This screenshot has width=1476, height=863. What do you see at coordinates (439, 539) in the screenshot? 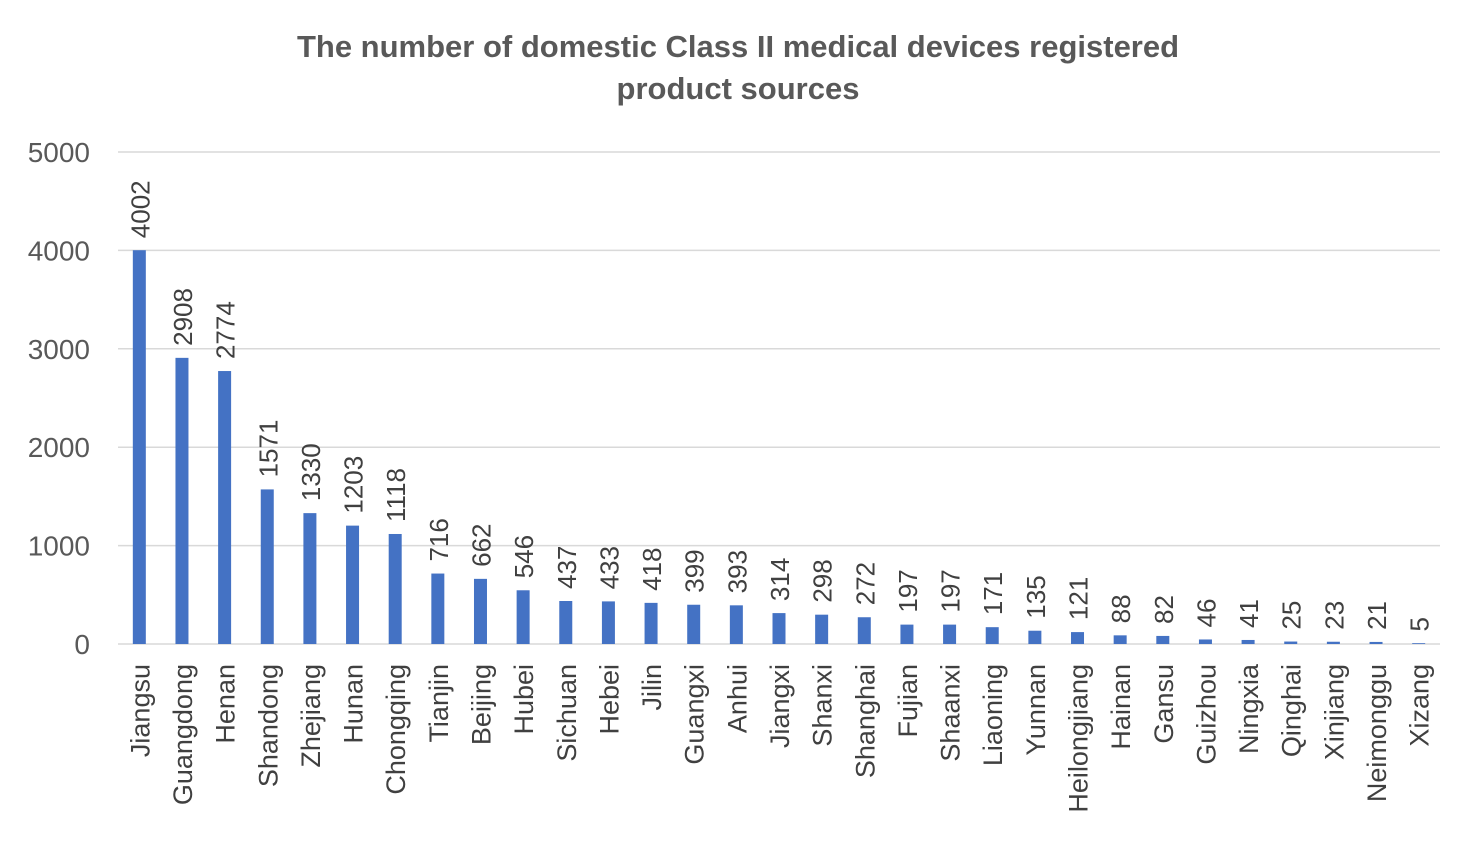
I see `data-label: 716` at bounding box center [439, 539].